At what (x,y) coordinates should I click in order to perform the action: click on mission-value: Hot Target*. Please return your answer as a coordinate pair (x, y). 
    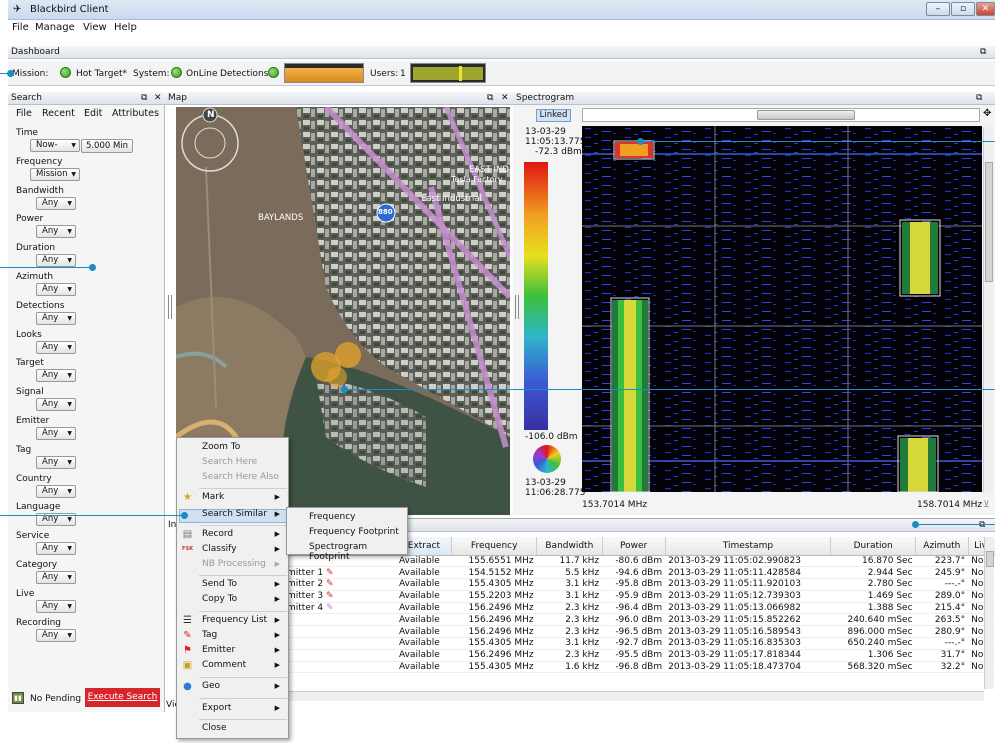
    Looking at the image, I should click on (102, 74).